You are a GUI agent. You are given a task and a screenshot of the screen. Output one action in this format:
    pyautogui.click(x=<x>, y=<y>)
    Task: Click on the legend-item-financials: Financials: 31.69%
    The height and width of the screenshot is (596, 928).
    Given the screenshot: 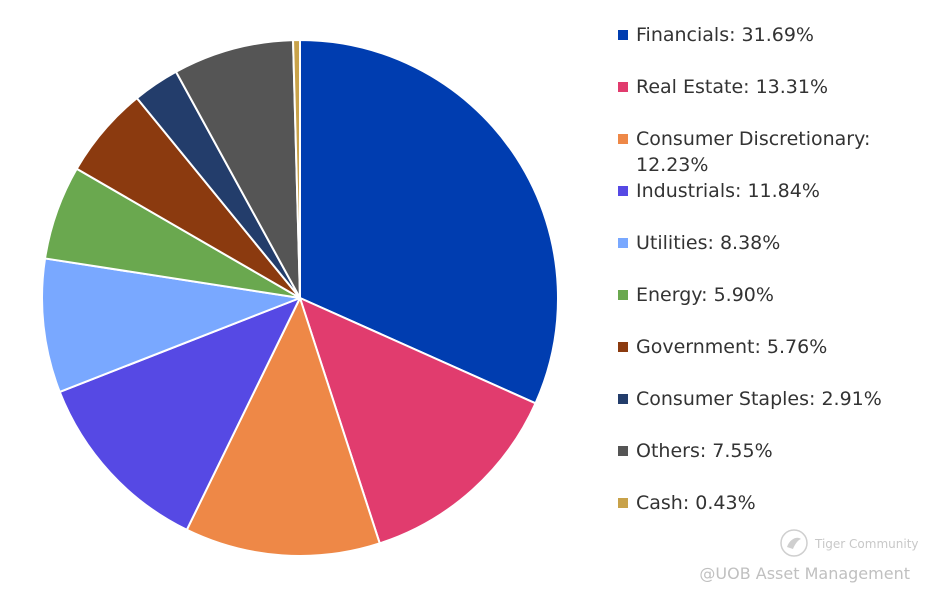 What is the action you would take?
    pyautogui.click(x=768, y=48)
    